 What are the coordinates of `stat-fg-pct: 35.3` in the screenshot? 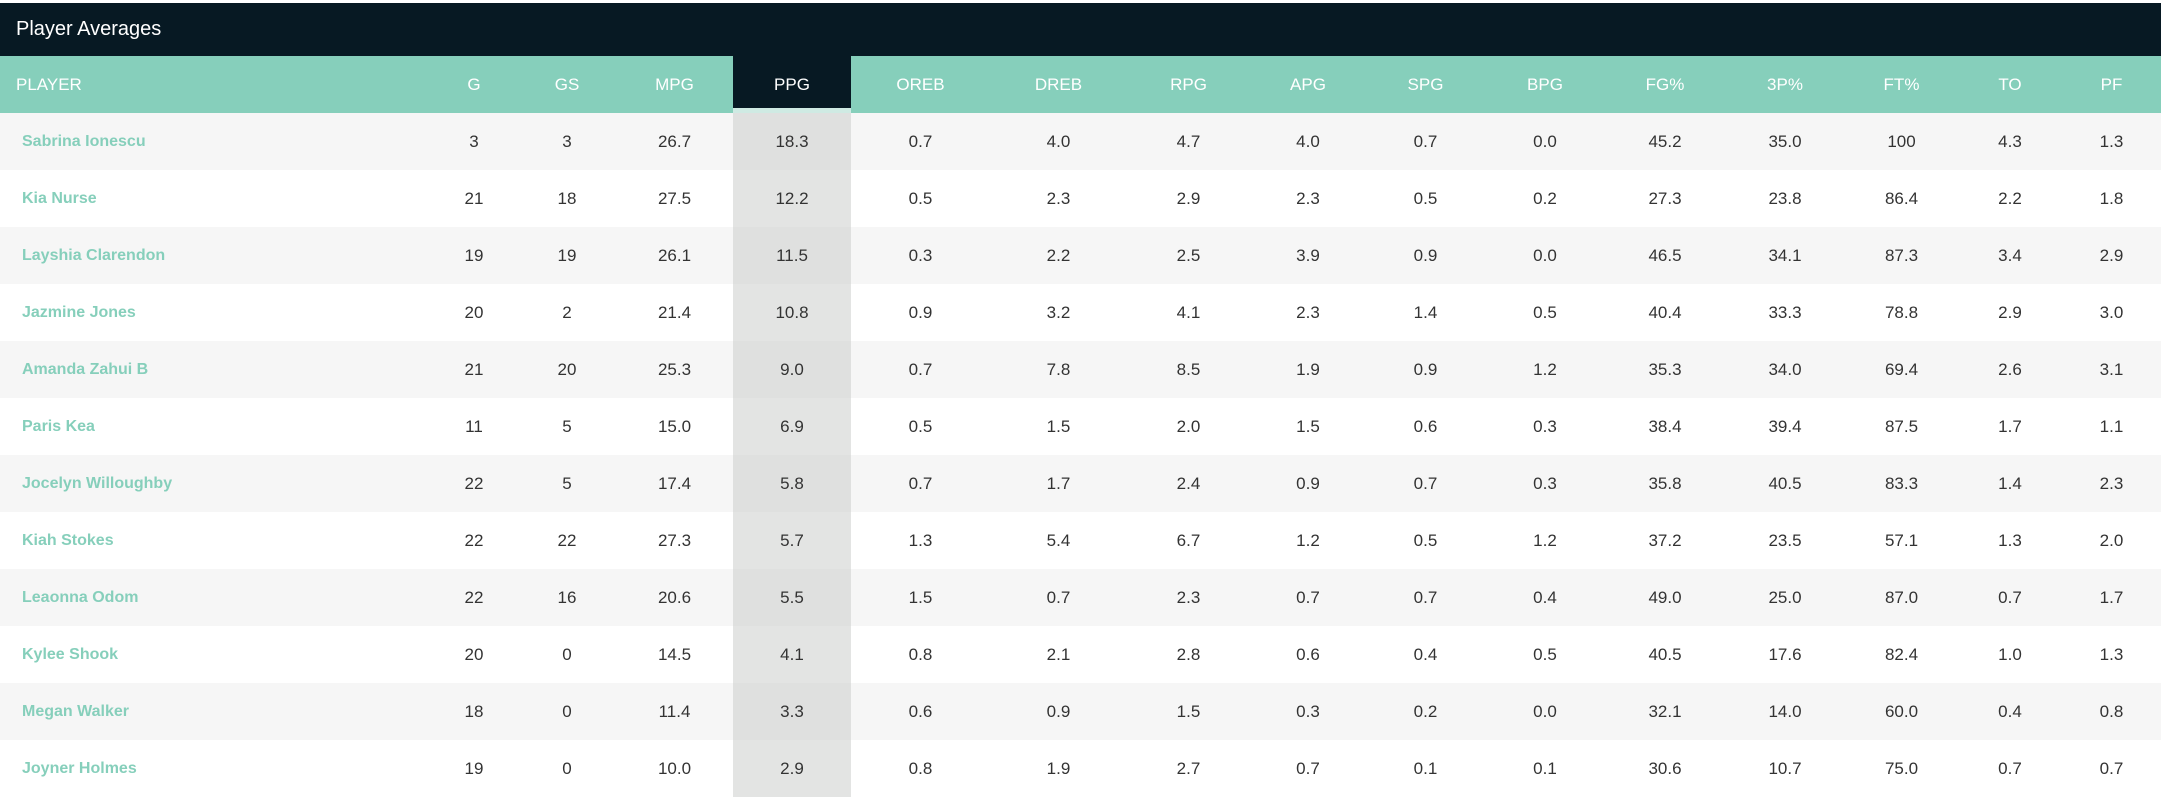 It's located at (1665, 369).